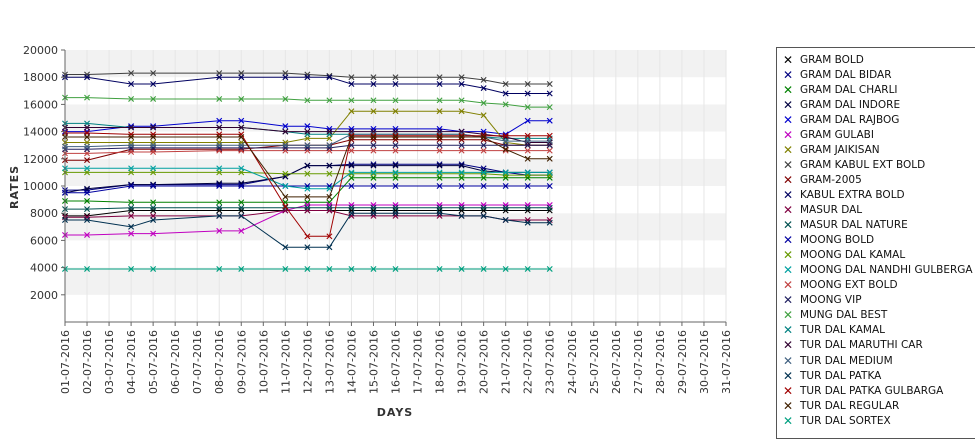 This screenshot has width=975, height=439. I want to click on x-tick-label: 16-07-2016, so click(396, 362).